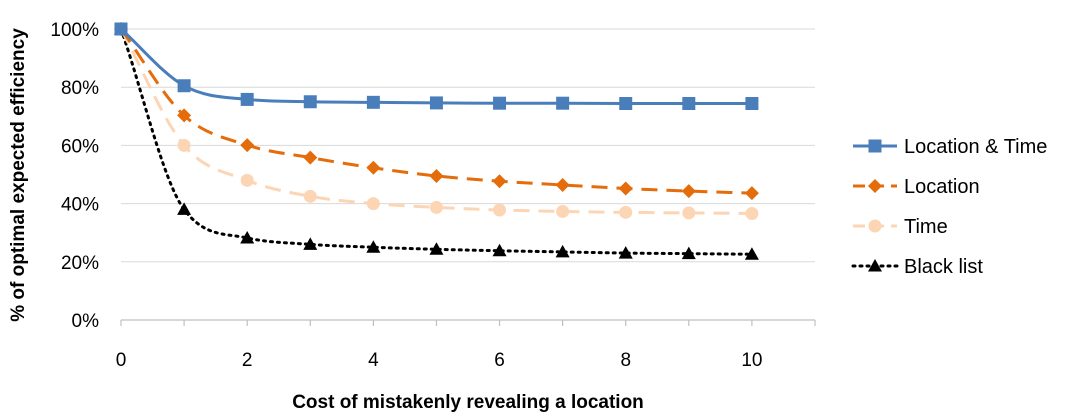 The height and width of the screenshot is (419, 1068). Describe the element at coordinates (900, 227) in the screenshot. I see `legend-item: Time` at that location.